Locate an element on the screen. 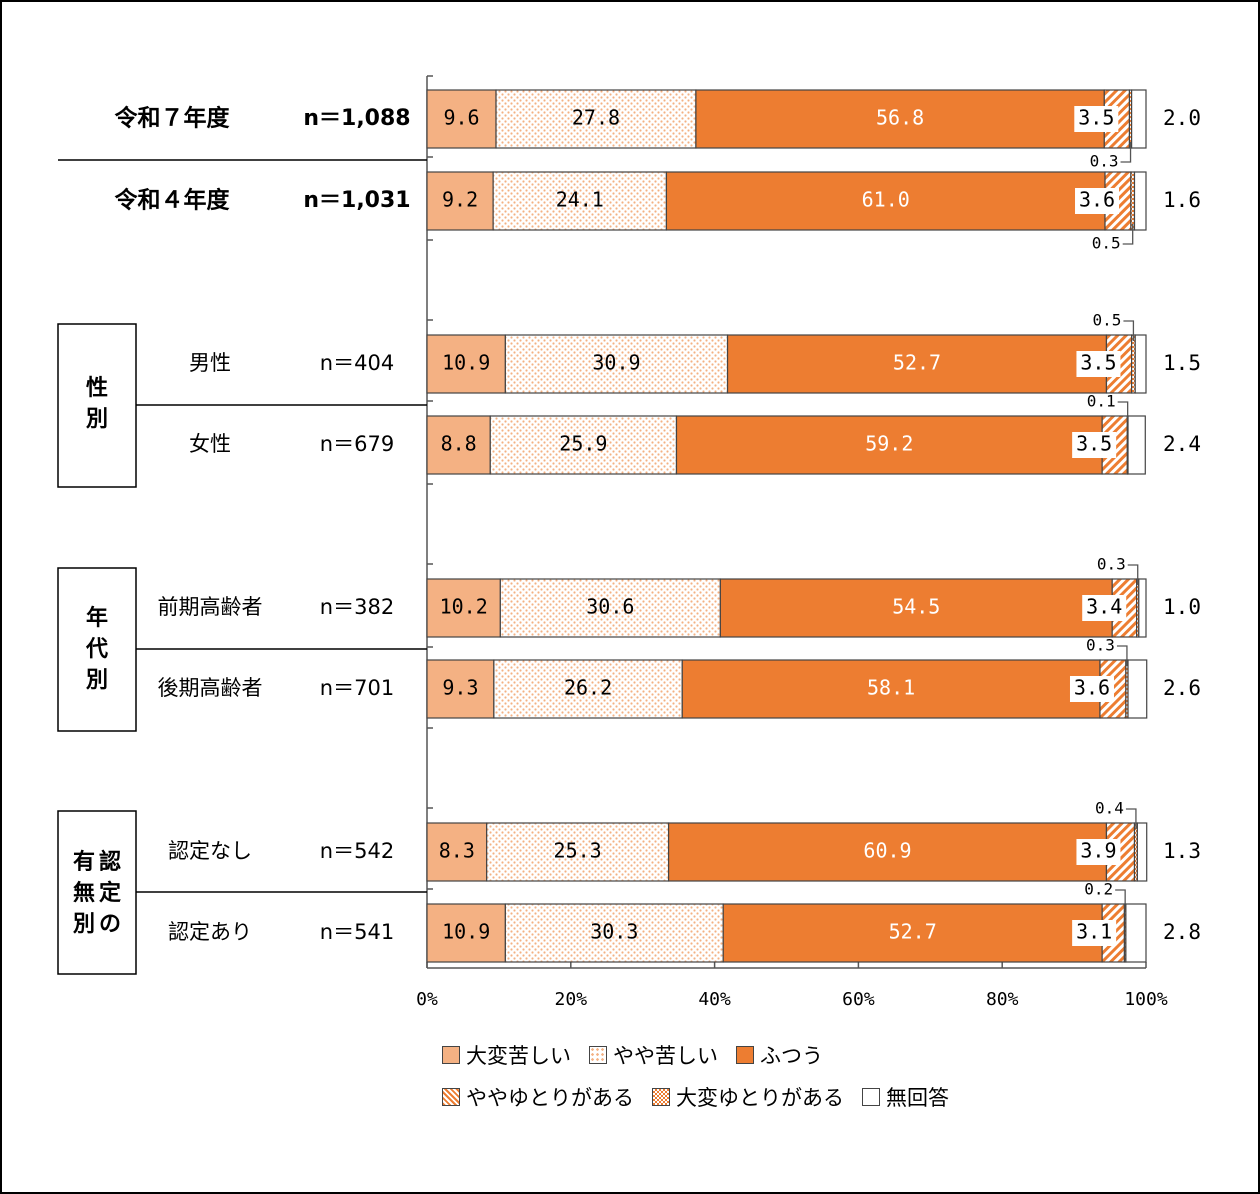 This screenshot has height=1194, width=1260. legend-item: ややゆとりがある is located at coordinates (538, 1097).